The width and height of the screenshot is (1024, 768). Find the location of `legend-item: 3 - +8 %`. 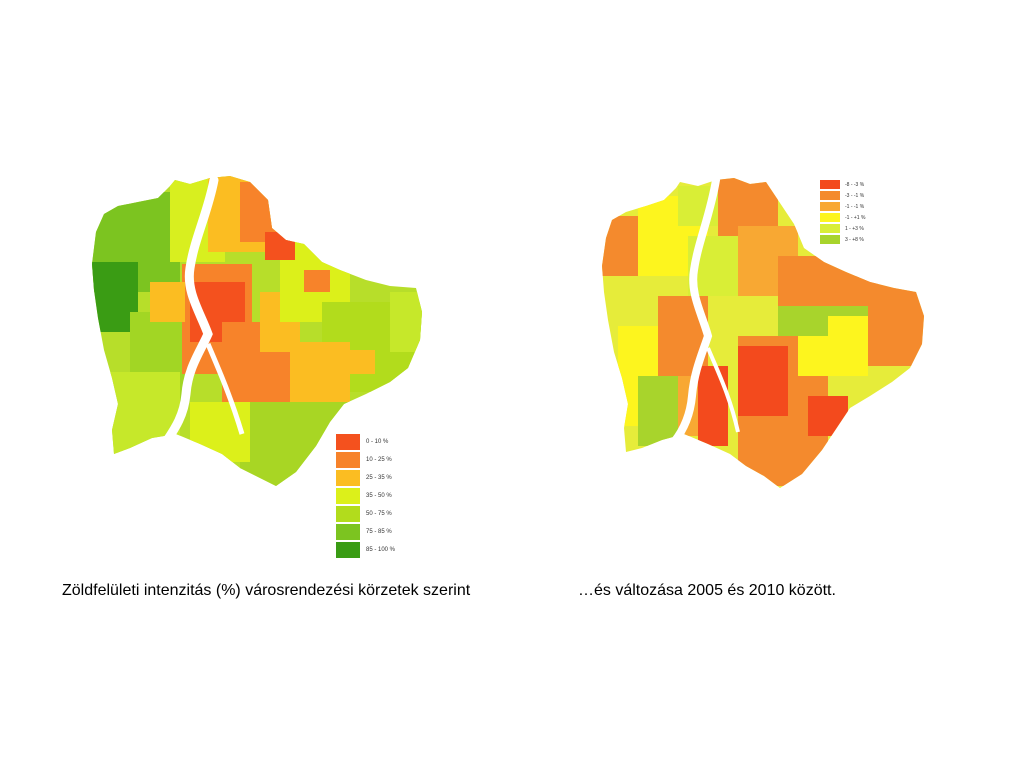

legend-item: 3 - +8 % is located at coordinates (842, 239).